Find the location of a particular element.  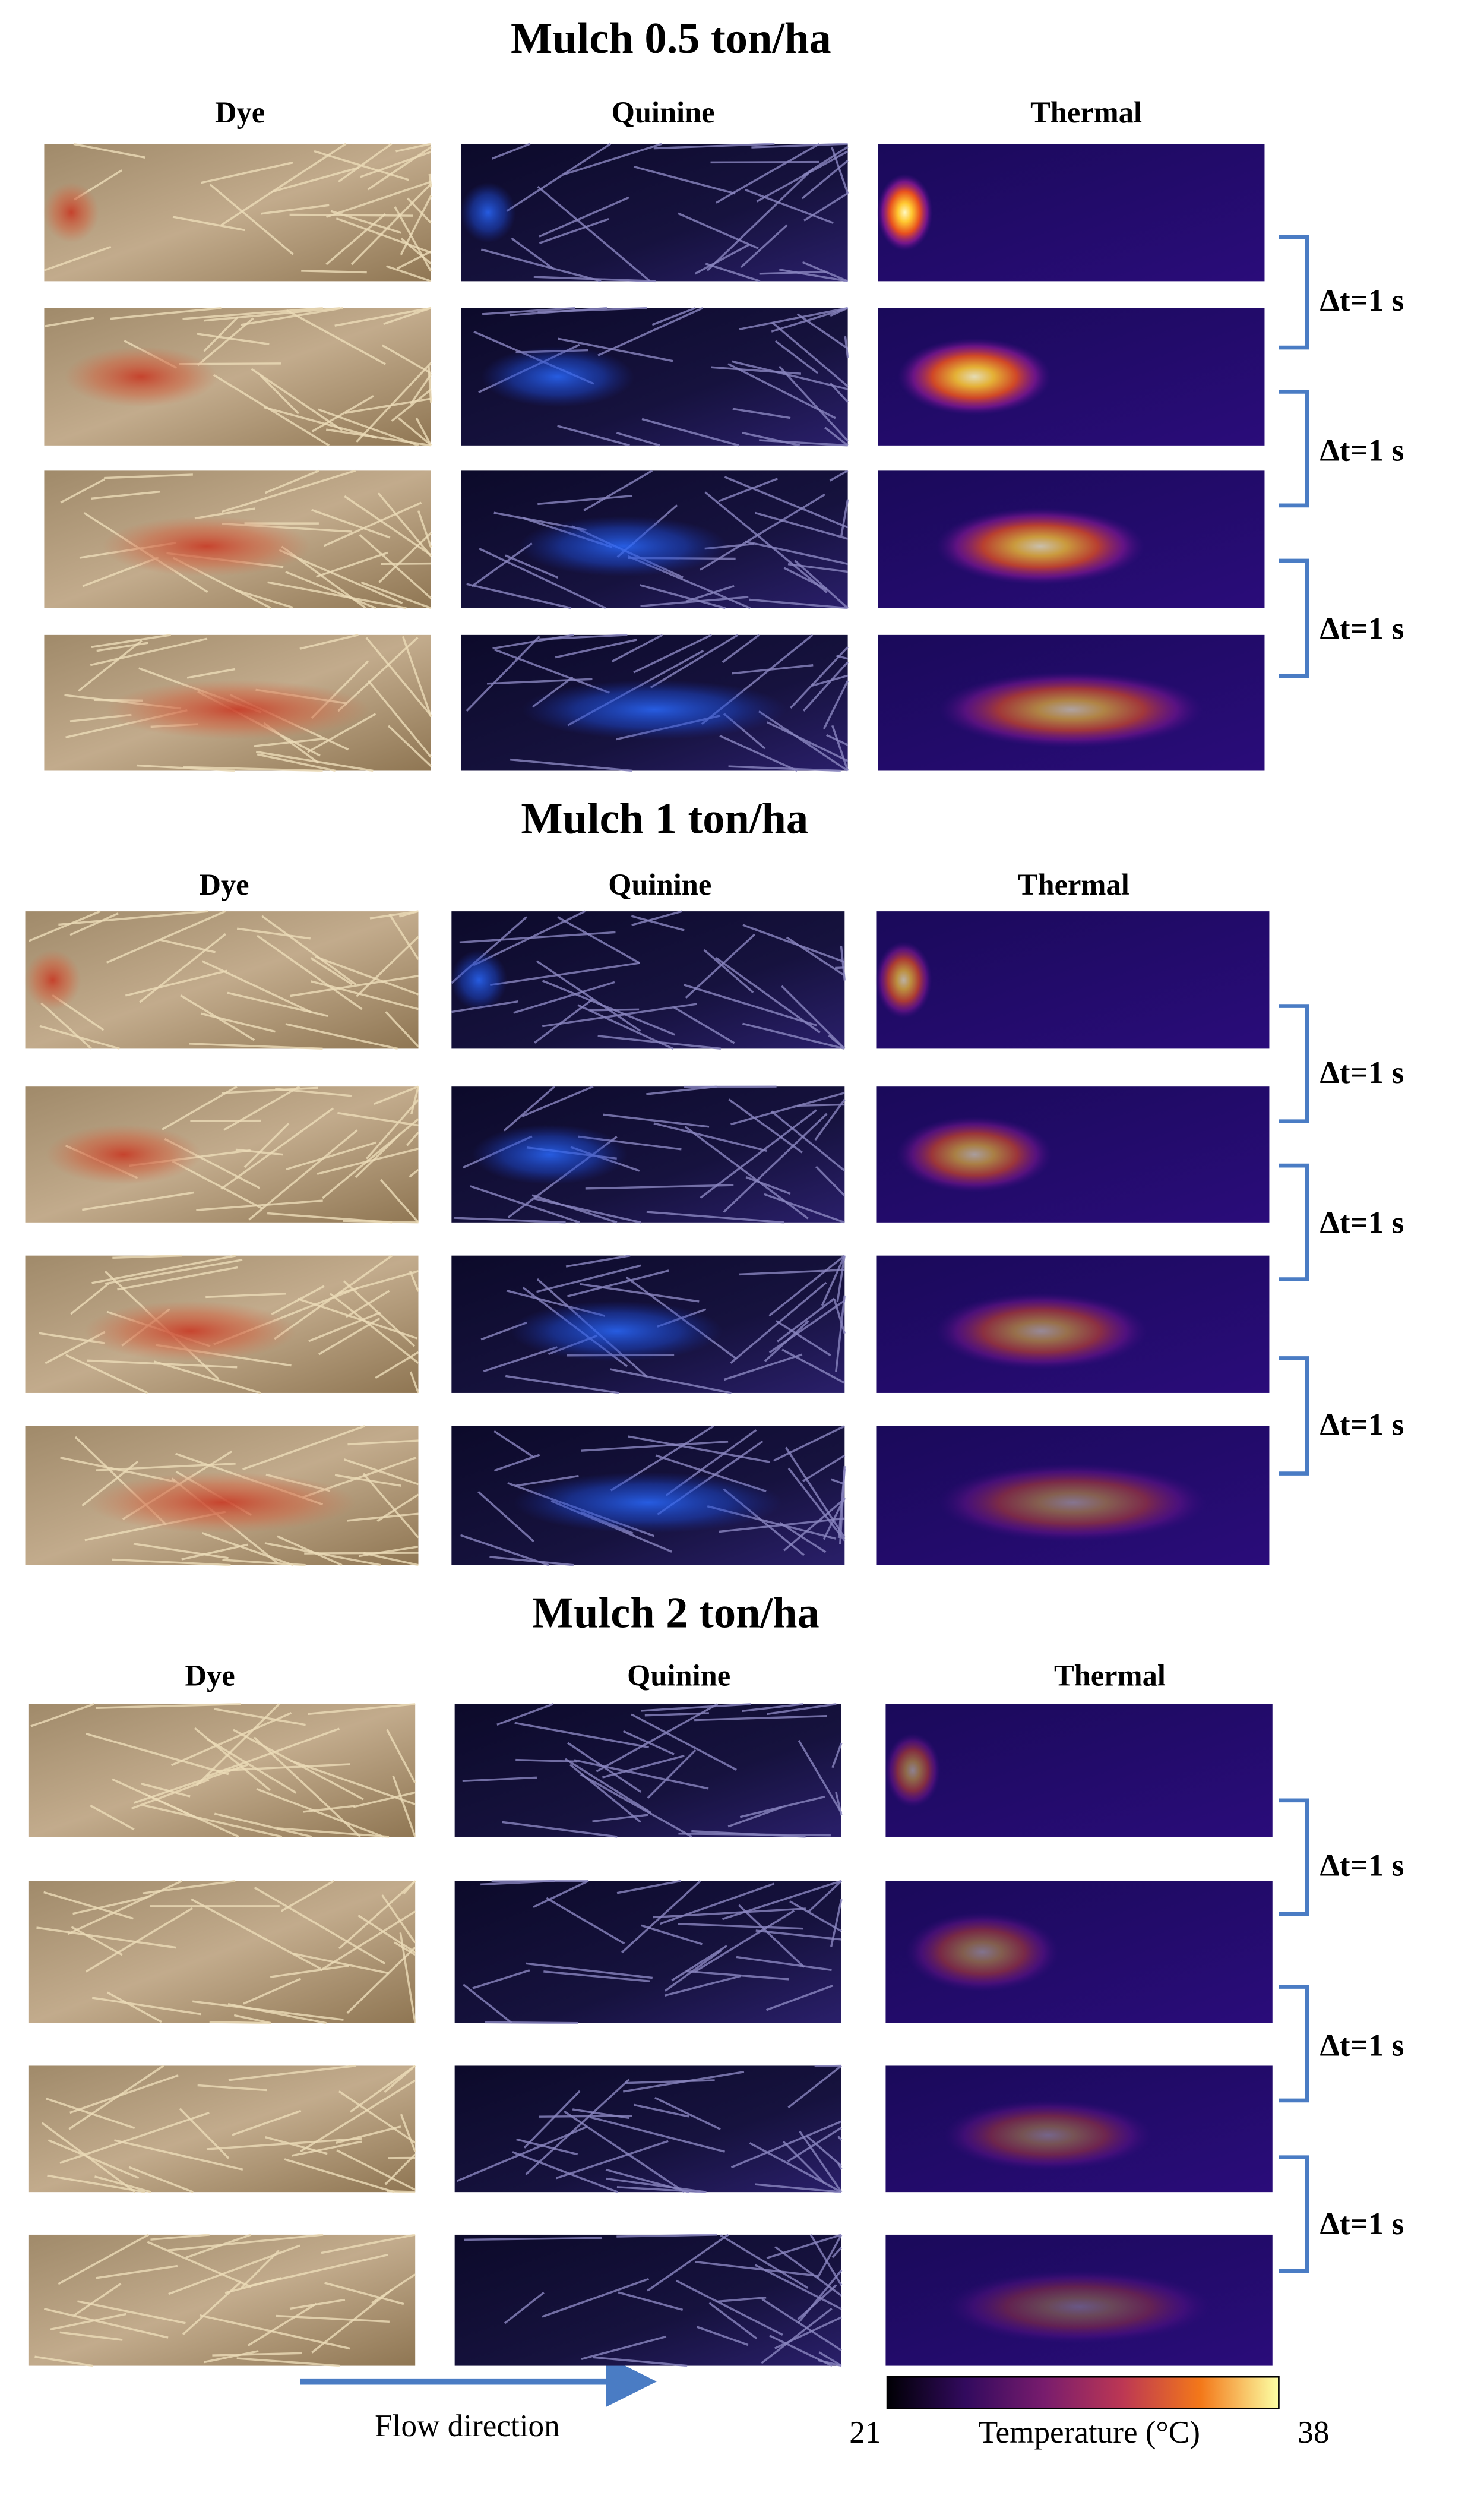

section-title: Mulch 1 ton/ha is located at coordinates (664, 819).